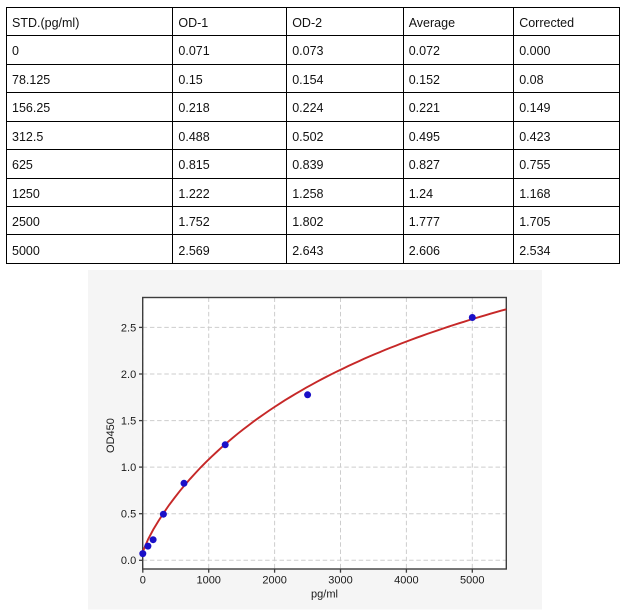 The image size is (638, 613). Describe the element at coordinates (111, 435) in the screenshot. I see `svg-text: OD450` at that location.